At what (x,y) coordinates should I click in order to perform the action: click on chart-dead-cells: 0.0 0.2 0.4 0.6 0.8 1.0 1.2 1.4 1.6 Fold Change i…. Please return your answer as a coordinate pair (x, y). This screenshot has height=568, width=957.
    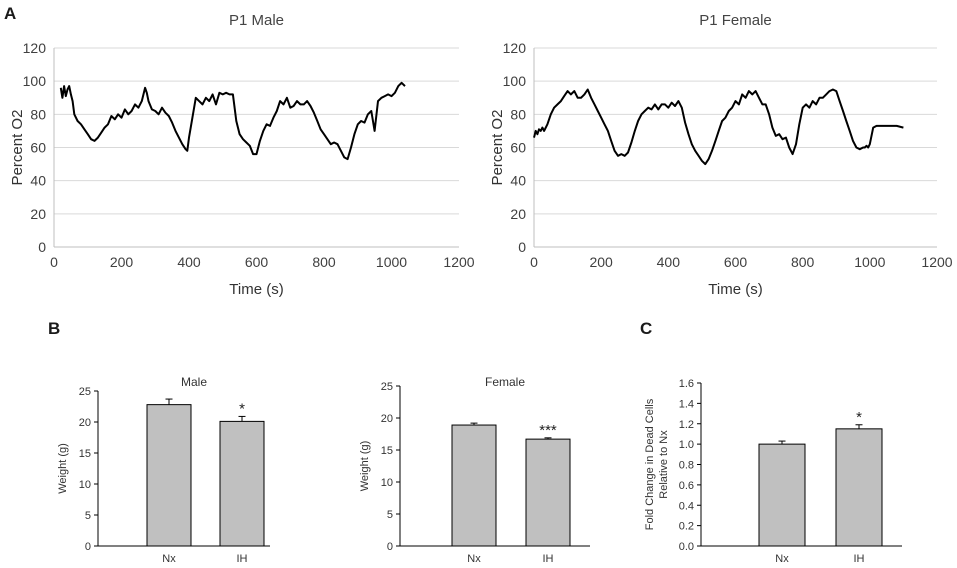
    Looking at the image, I should click on (773, 471).